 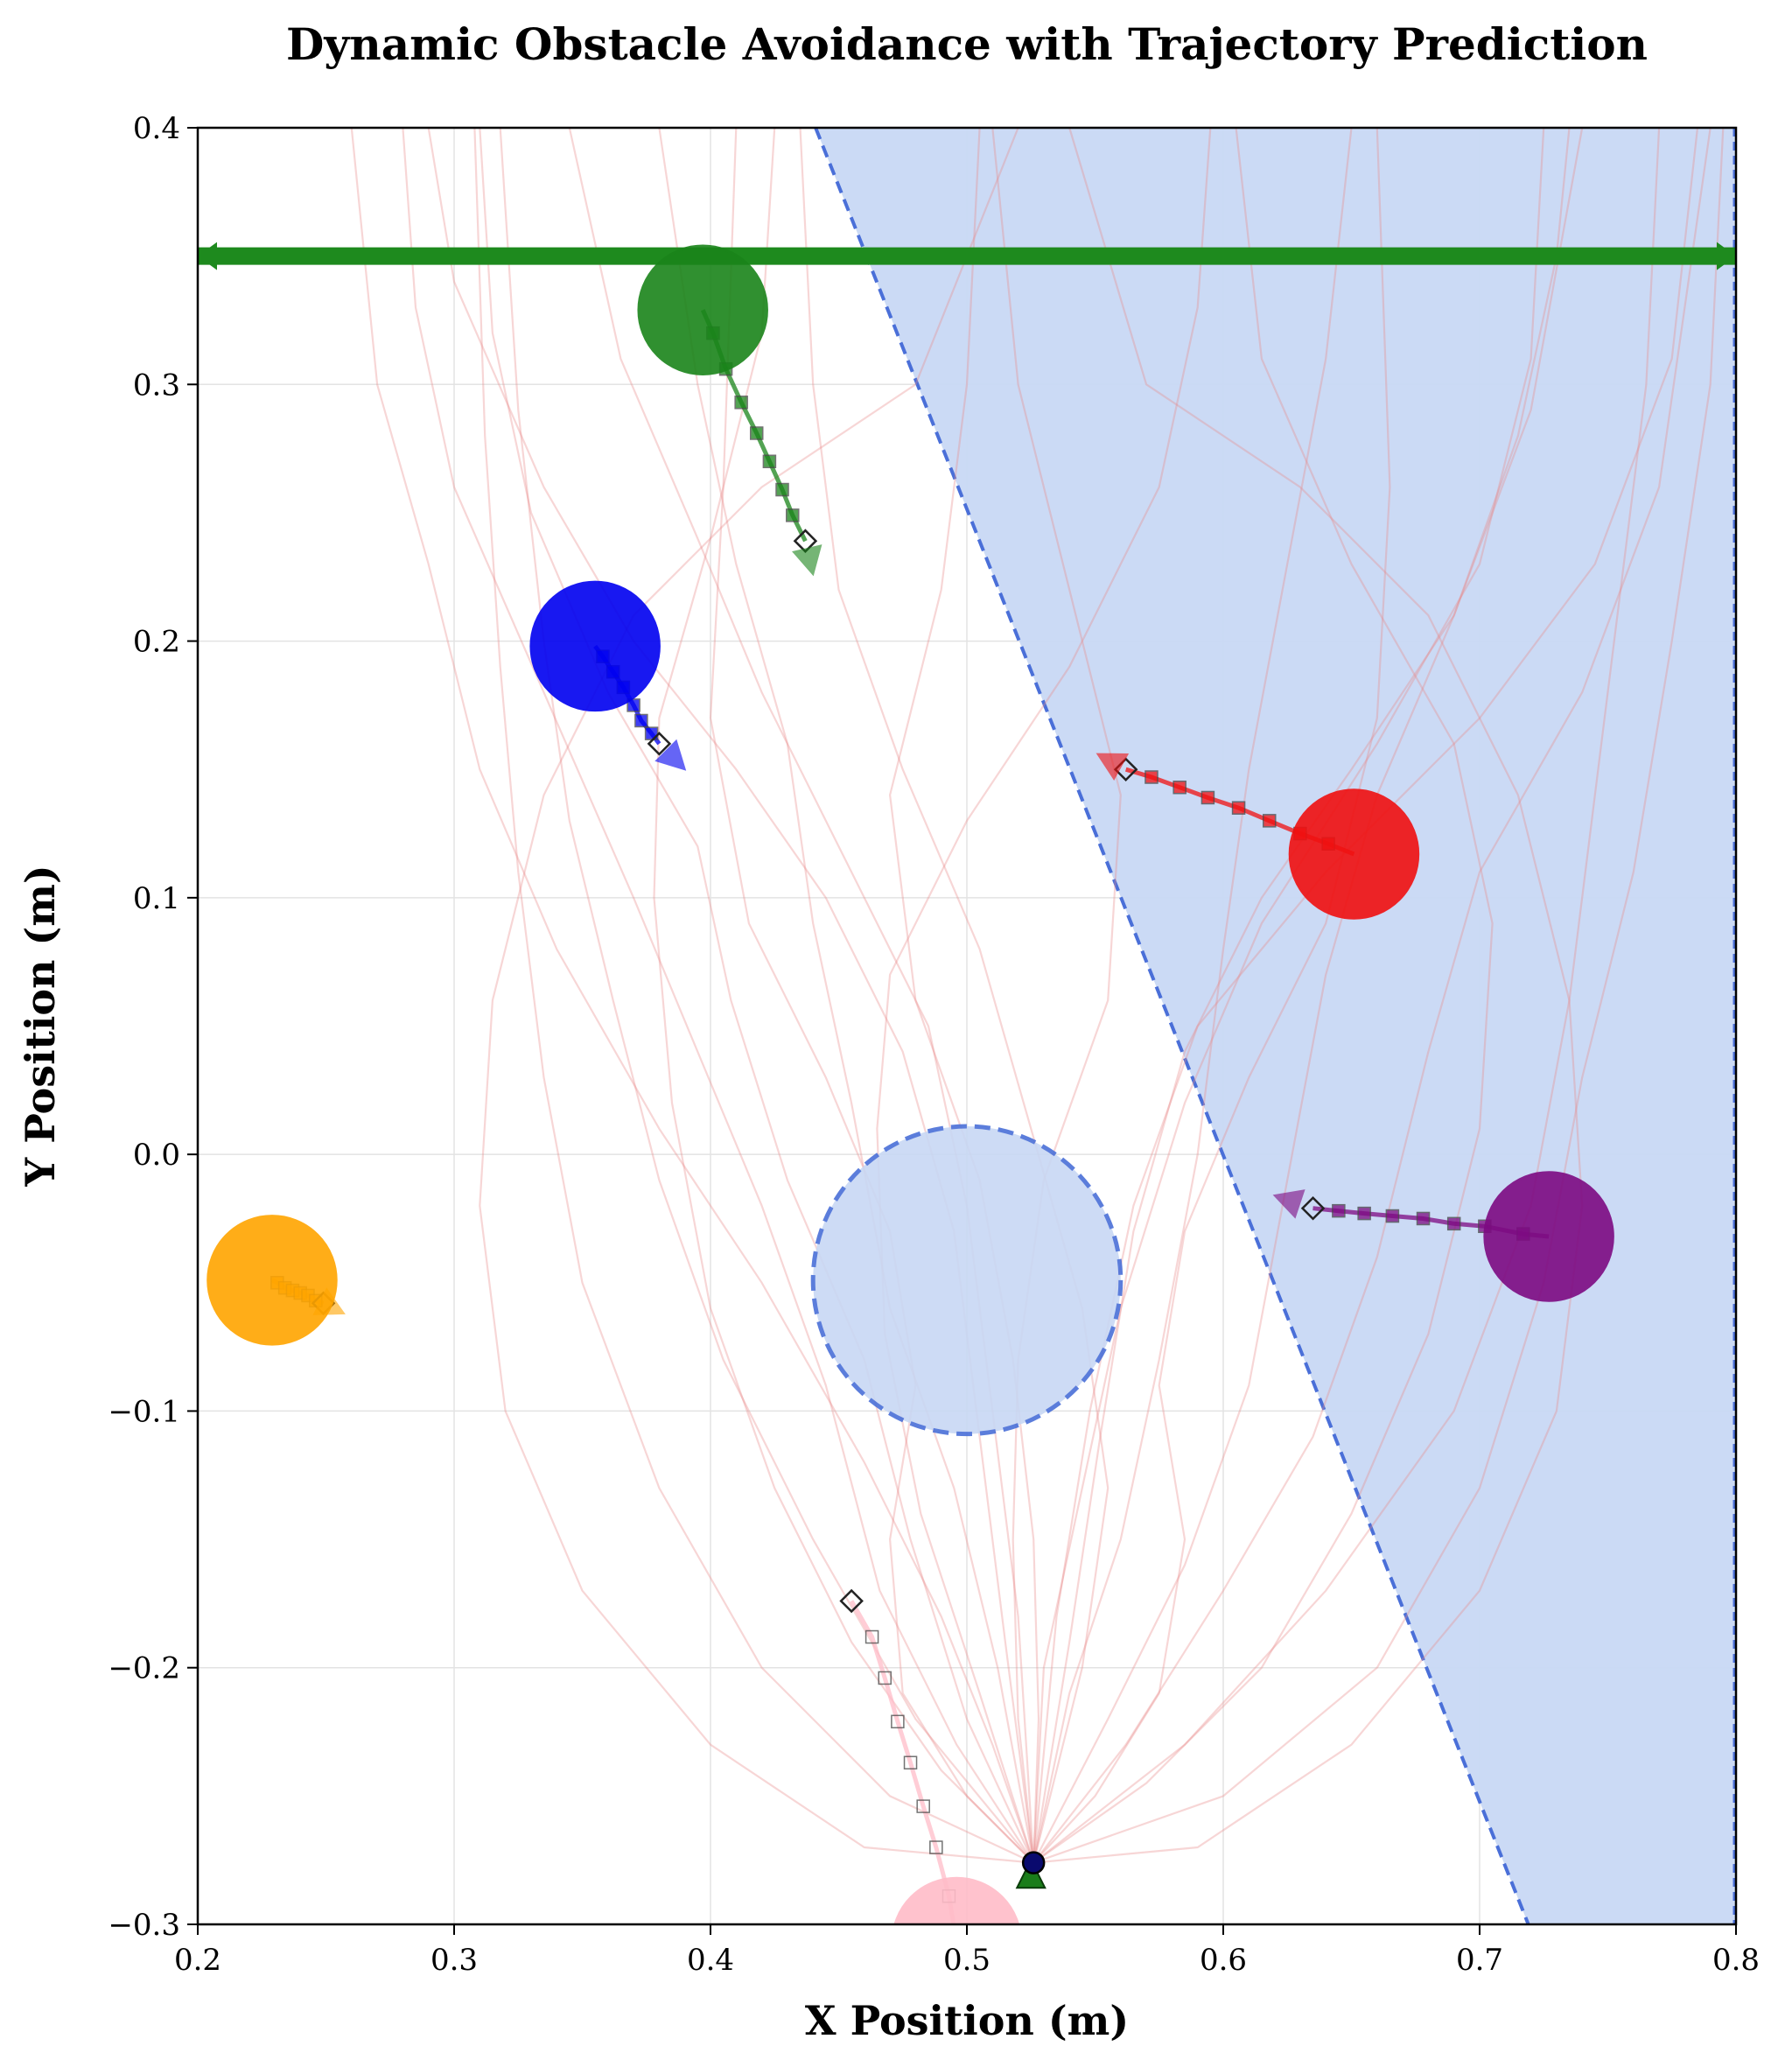 What do you see at coordinates (197, 1960) in the screenshot?
I see `x-tick-label: 0.2` at bounding box center [197, 1960].